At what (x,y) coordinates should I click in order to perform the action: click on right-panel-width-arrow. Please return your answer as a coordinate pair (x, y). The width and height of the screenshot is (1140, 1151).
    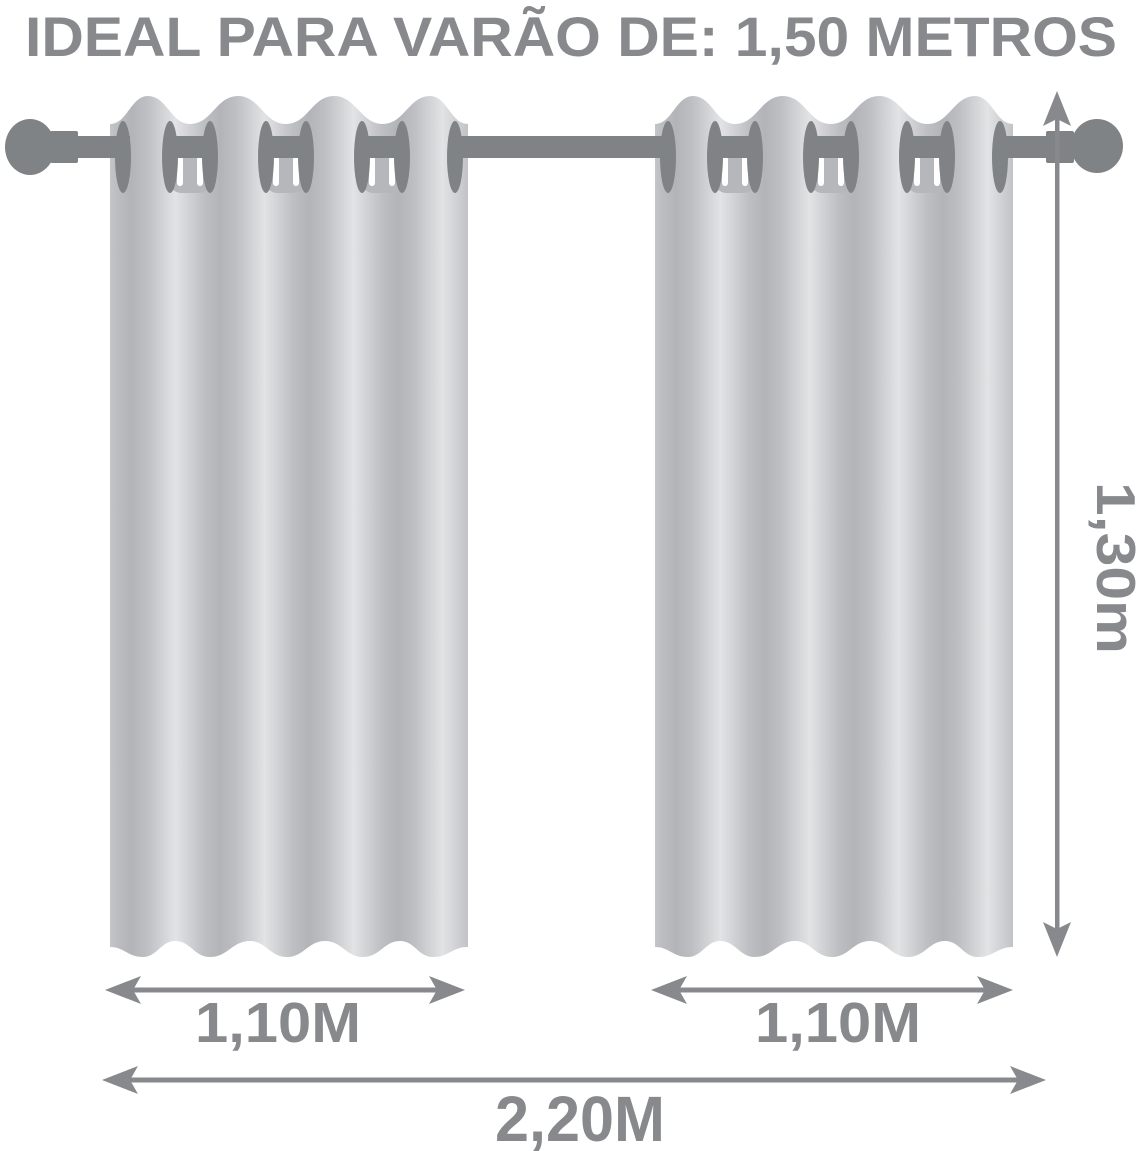
    Looking at the image, I should click on (832, 990).